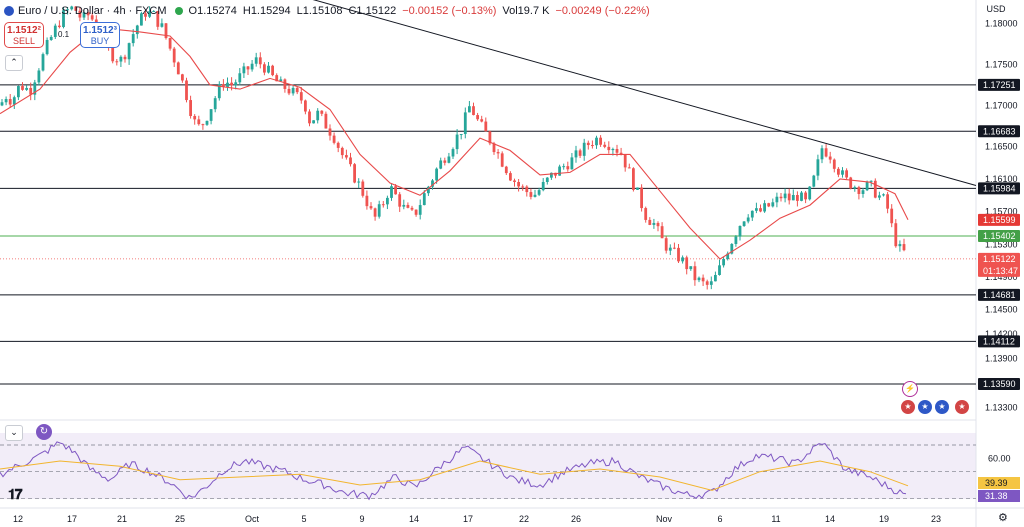 This screenshot has height=527, width=1024. I want to click on settings-gear-icon: ⚙, so click(1003, 518).